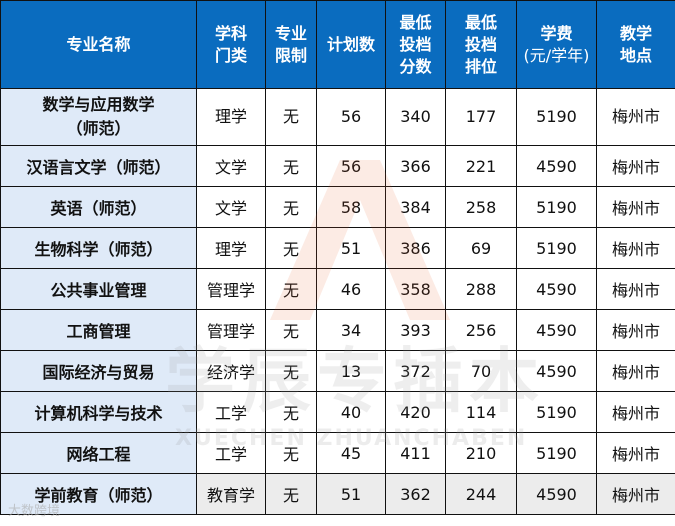 The width and height of the screenshot is (675, 526). Describe the element at coordinates (98, 371) in the screenshot. I see `cell-name: 国际经济与贸易` at that location.